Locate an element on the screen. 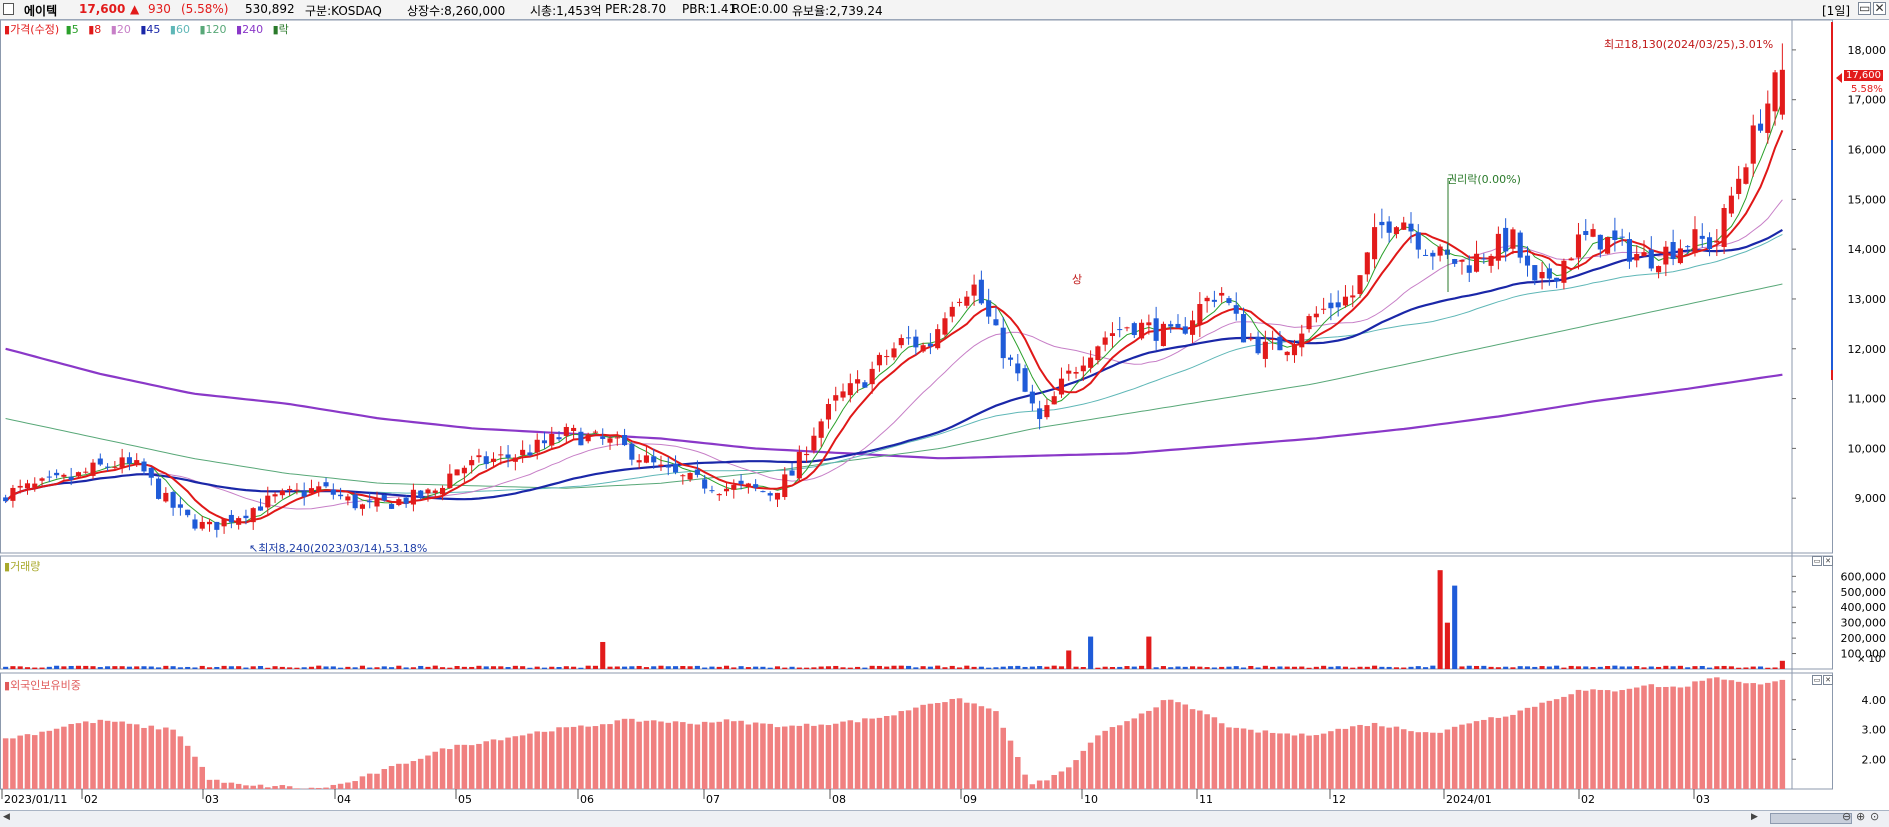 The height and width of the screenshot is (827, 1889). bottom-scrollbar is located at coordinates (944, 818).